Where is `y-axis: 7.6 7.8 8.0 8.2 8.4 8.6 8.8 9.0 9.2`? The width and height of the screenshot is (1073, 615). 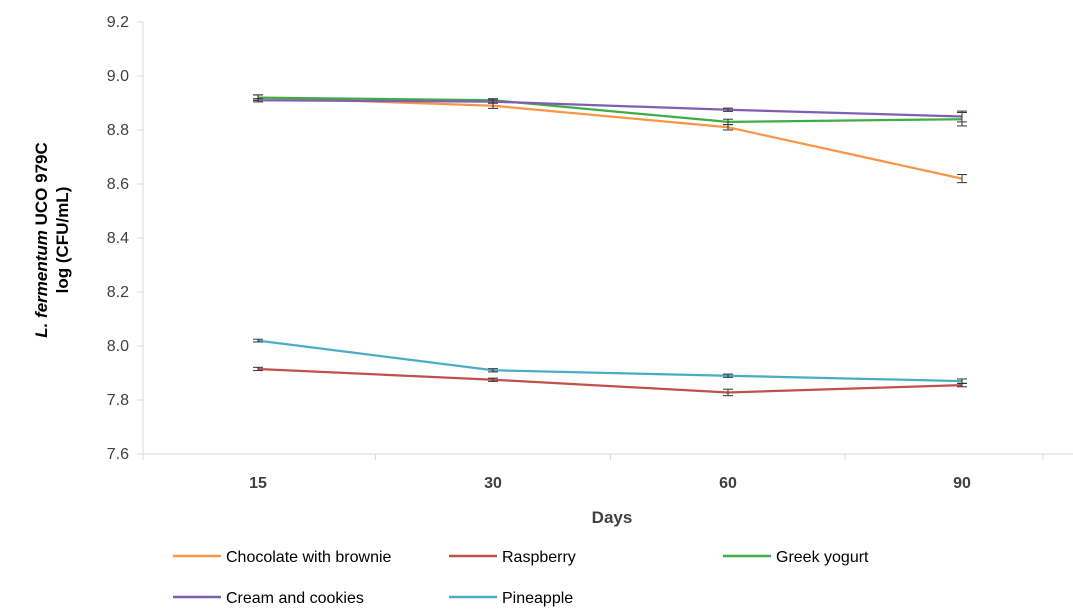 y-axis: 7.6 7.8 8.0 8.2 8.4 8.6 8.8 9.0 9.2 is located at coordinates (125, 238).